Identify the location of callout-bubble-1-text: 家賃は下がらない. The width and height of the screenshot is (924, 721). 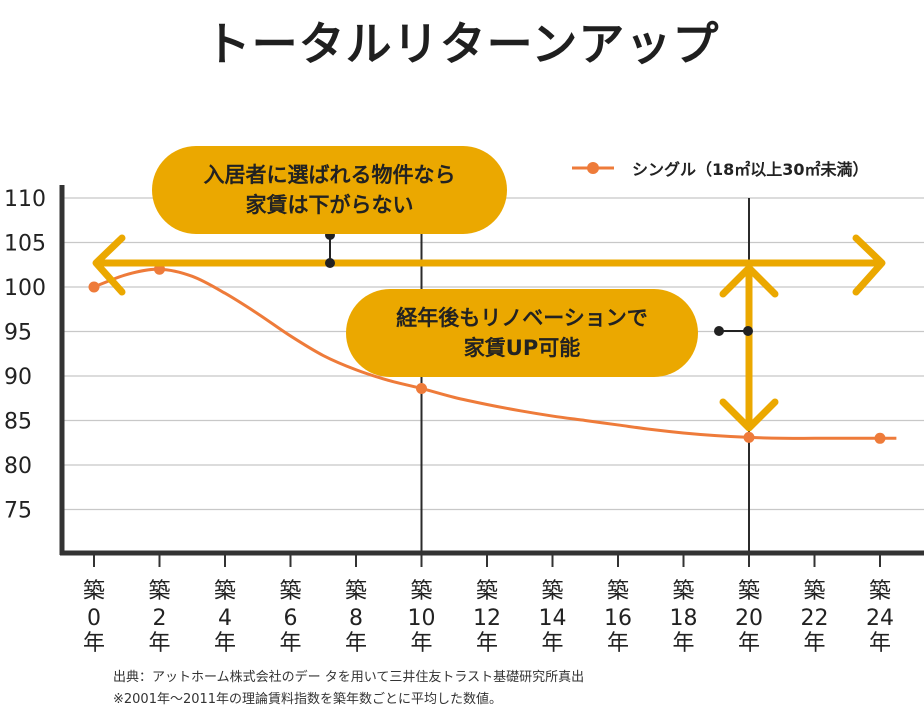
(330, 205).